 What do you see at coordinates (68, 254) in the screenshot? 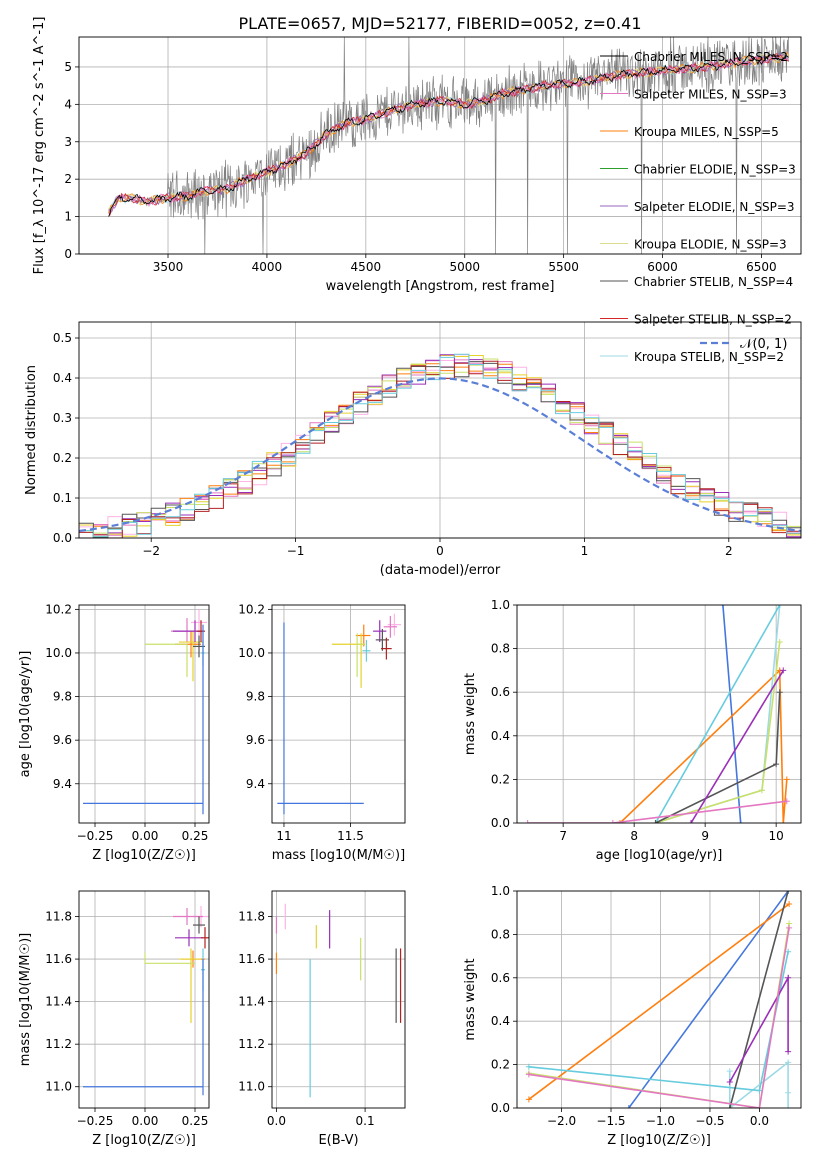
I see `y-tick-label: 0` at bounding box center [68, 254].